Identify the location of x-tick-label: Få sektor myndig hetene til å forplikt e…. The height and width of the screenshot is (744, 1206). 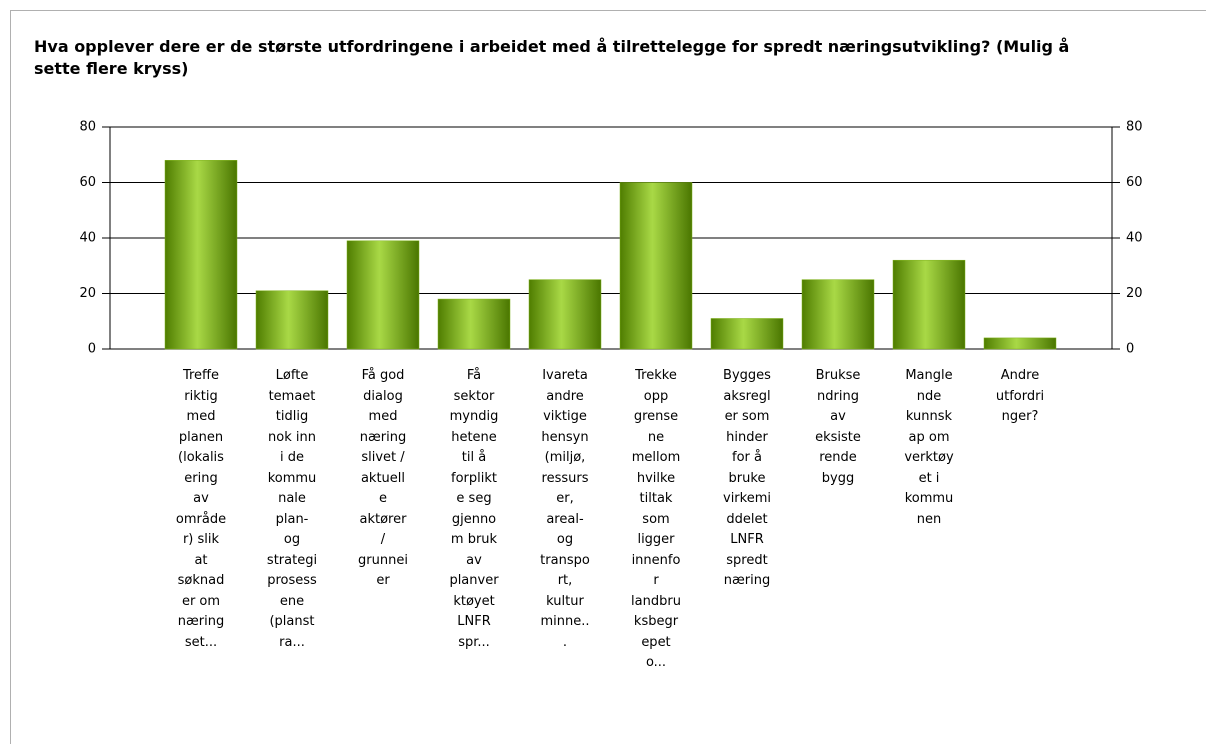
(474, 509).